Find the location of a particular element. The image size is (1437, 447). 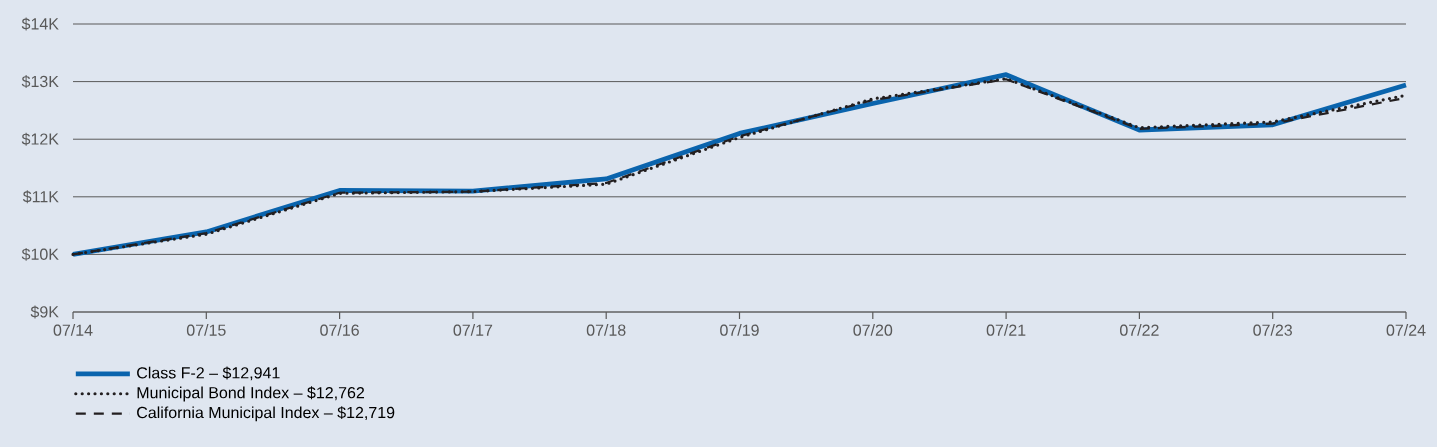

y-tick-label: $10K is located at coordinates (40, 254).